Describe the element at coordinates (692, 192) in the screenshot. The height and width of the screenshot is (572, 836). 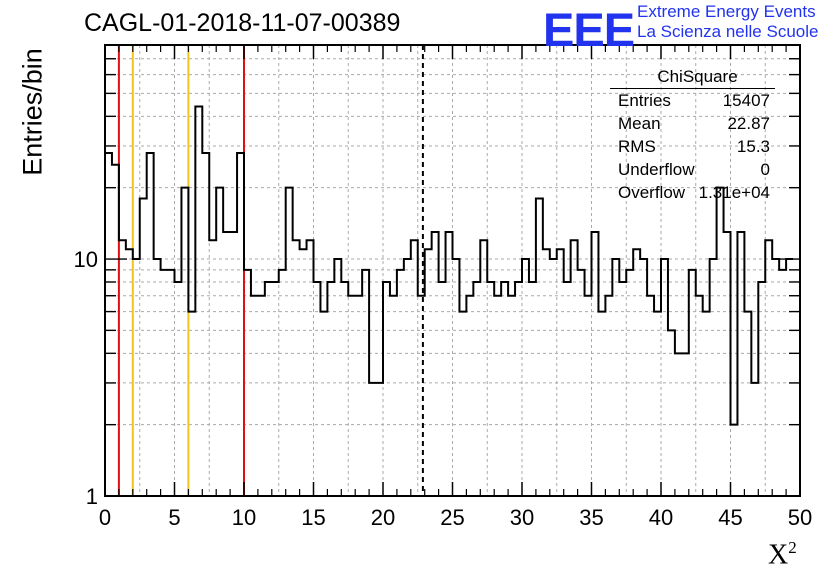
I see `stats-row: Overflow 1.31e+04` at that location.